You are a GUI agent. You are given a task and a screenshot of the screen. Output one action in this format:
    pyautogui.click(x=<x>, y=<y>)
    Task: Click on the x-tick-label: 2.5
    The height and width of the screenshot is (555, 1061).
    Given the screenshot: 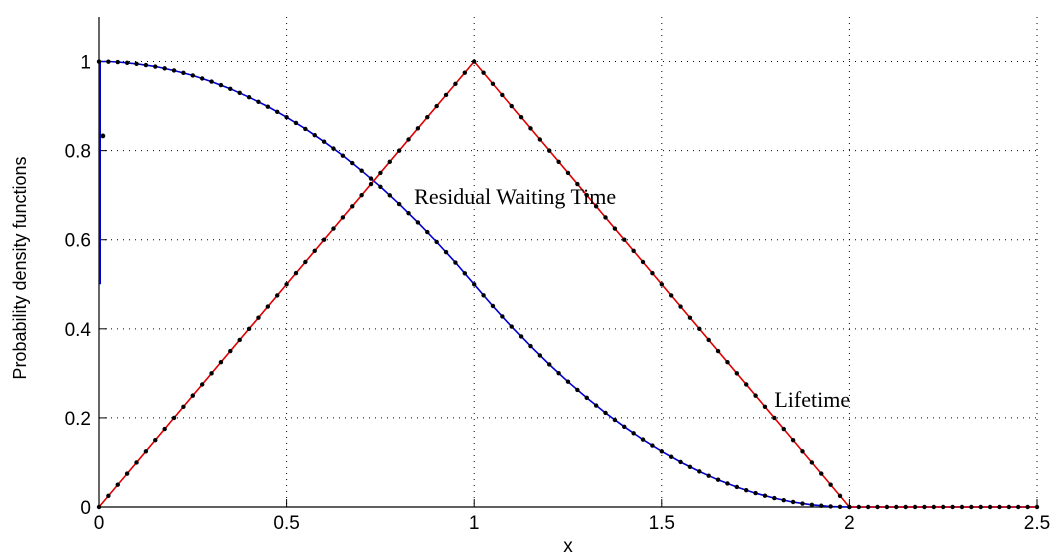 What is the action you would take?
    pyautogui.click(x=1037, y=523)
    